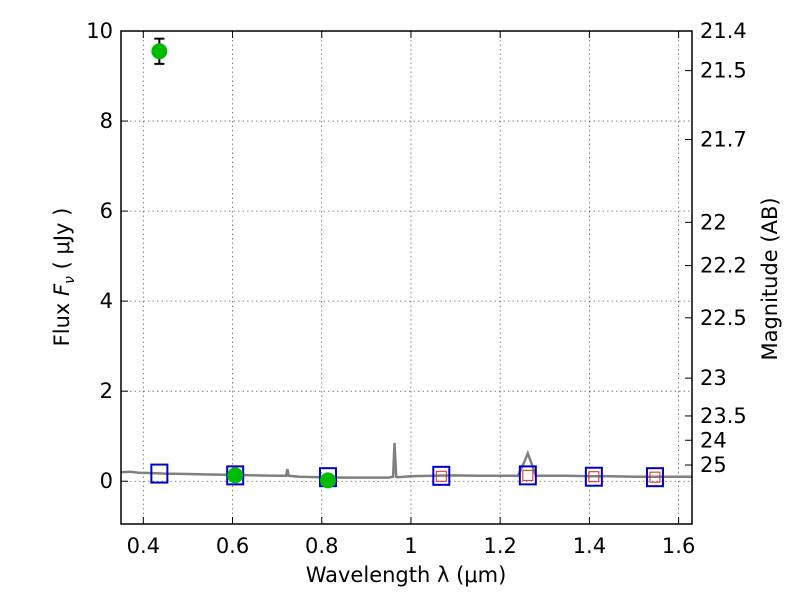  I want to click on right-tick-label: 22, so click(713, 222).